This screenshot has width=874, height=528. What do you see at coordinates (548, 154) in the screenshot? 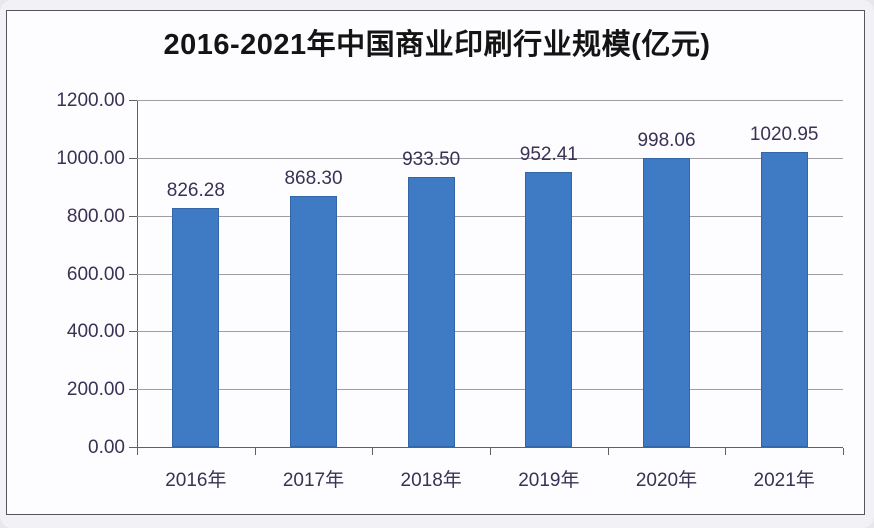
I see `data-label: 952.41` at bounding box center [548, 154].